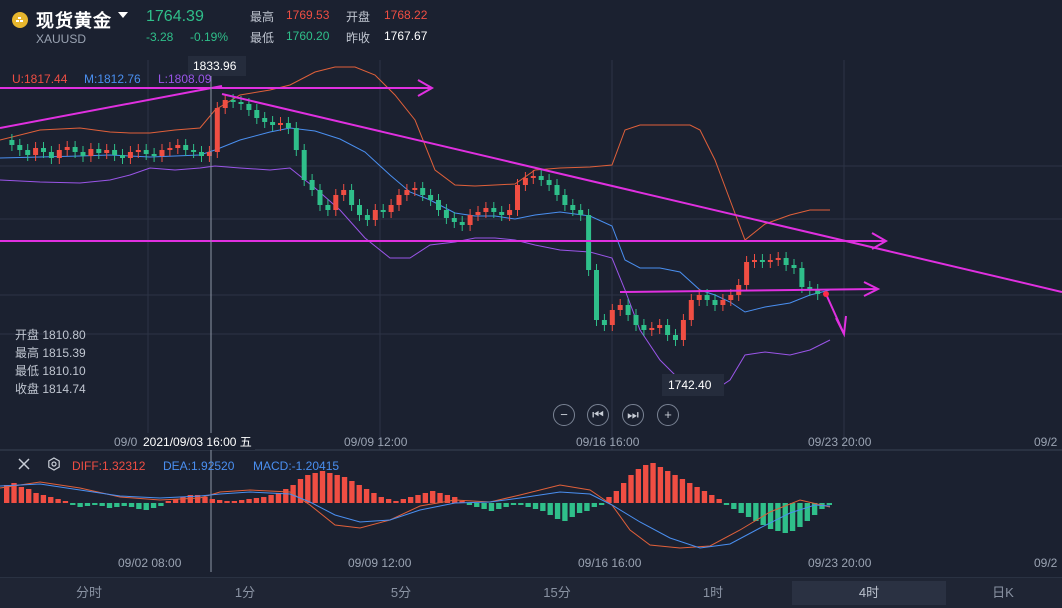 The width and height of the screenshot is (1062, 608). Describe the element at coordinates (308, 15) in the screenshot. I see `high-value: 1769.53` at that location.